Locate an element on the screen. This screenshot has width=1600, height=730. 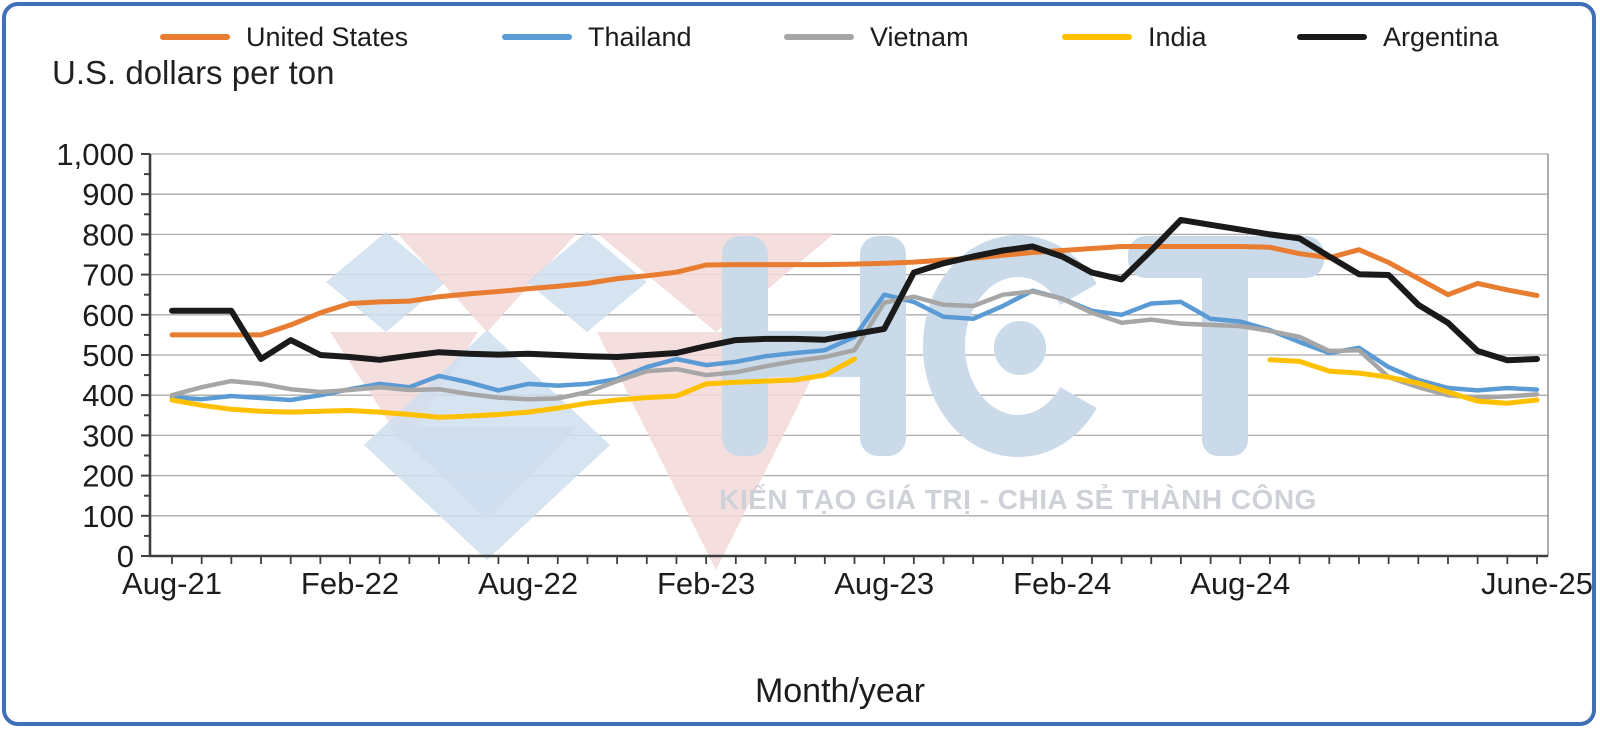
y-axis-units-title: U.S. dollars per ton is located at coordinates (193, 72).